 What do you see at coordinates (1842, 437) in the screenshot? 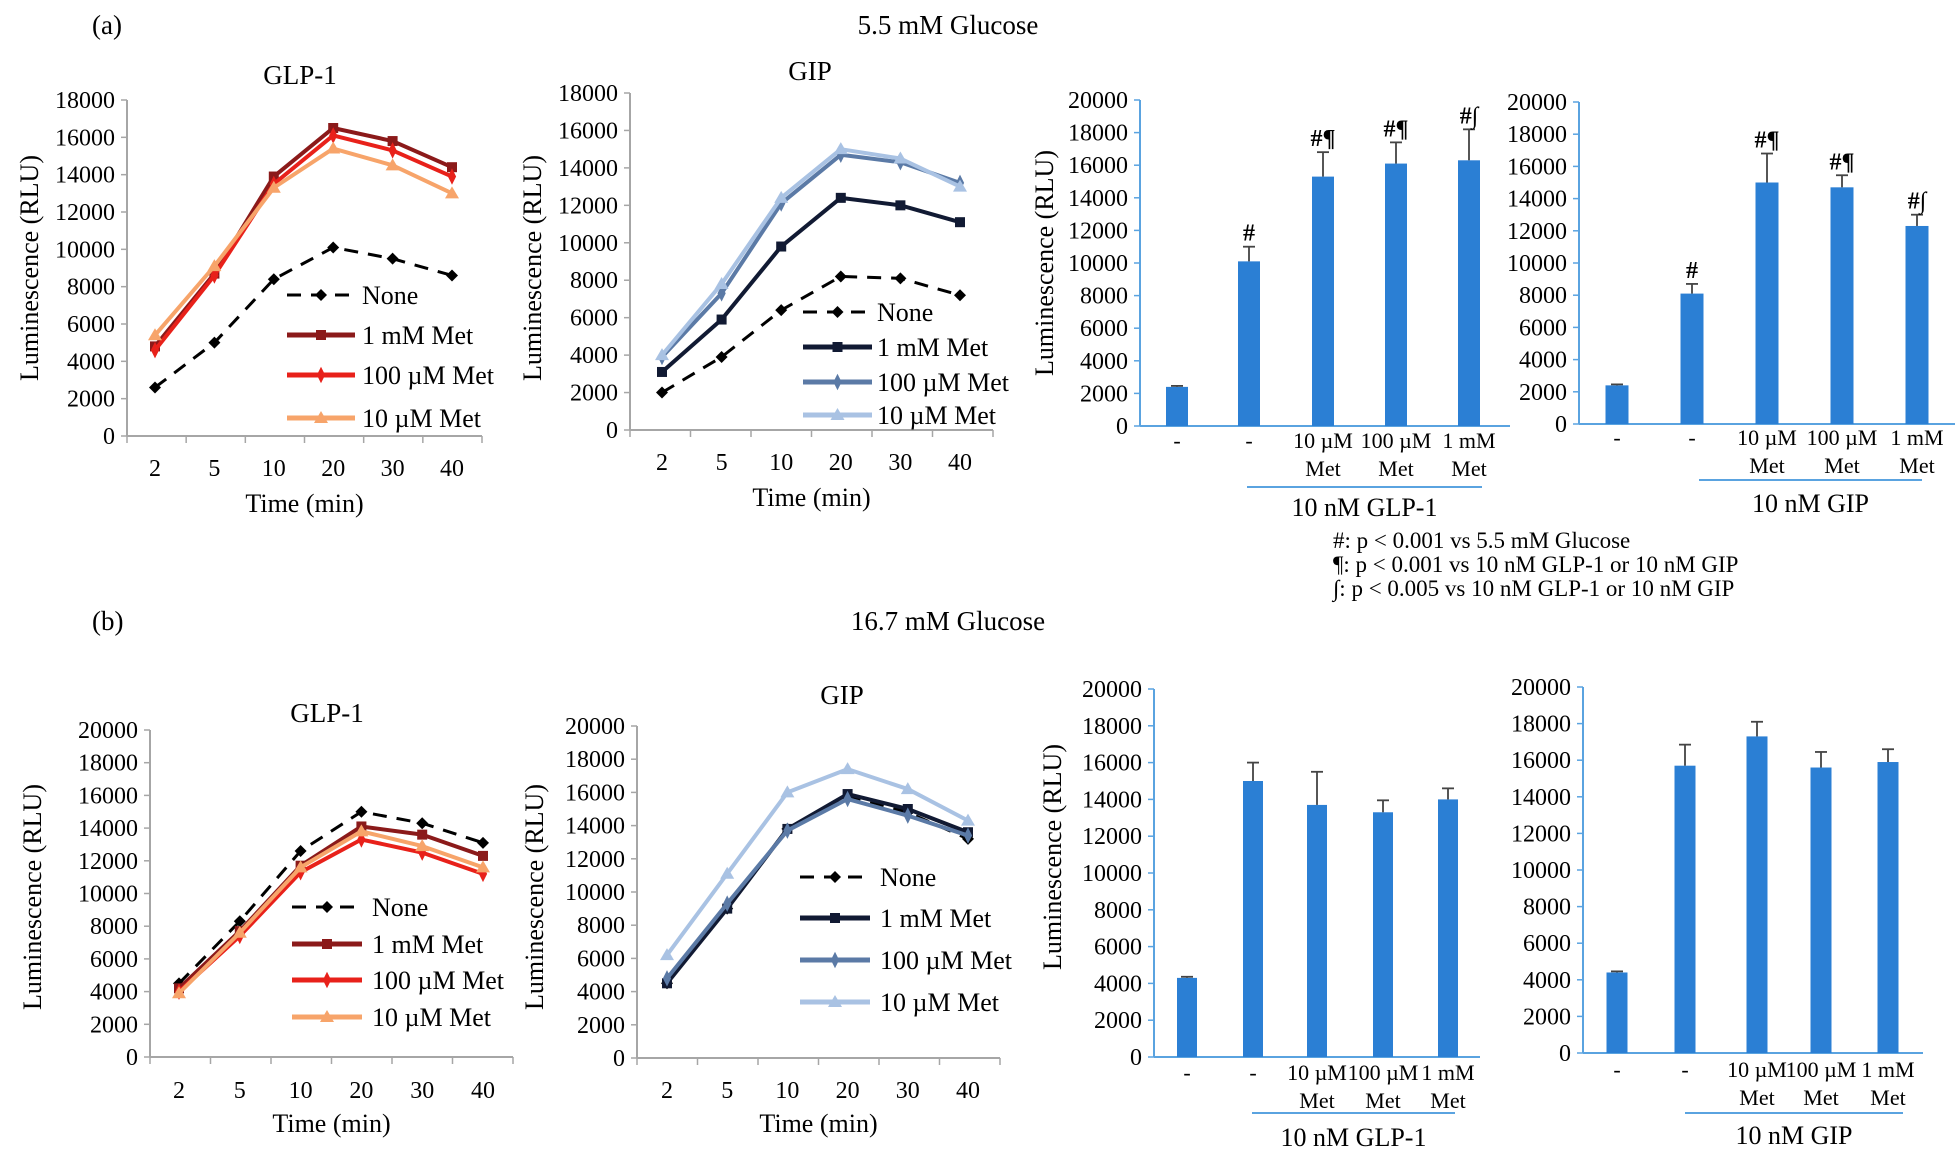
I see `x-category-label: 100 µM` at bounding box center [1842, 437].